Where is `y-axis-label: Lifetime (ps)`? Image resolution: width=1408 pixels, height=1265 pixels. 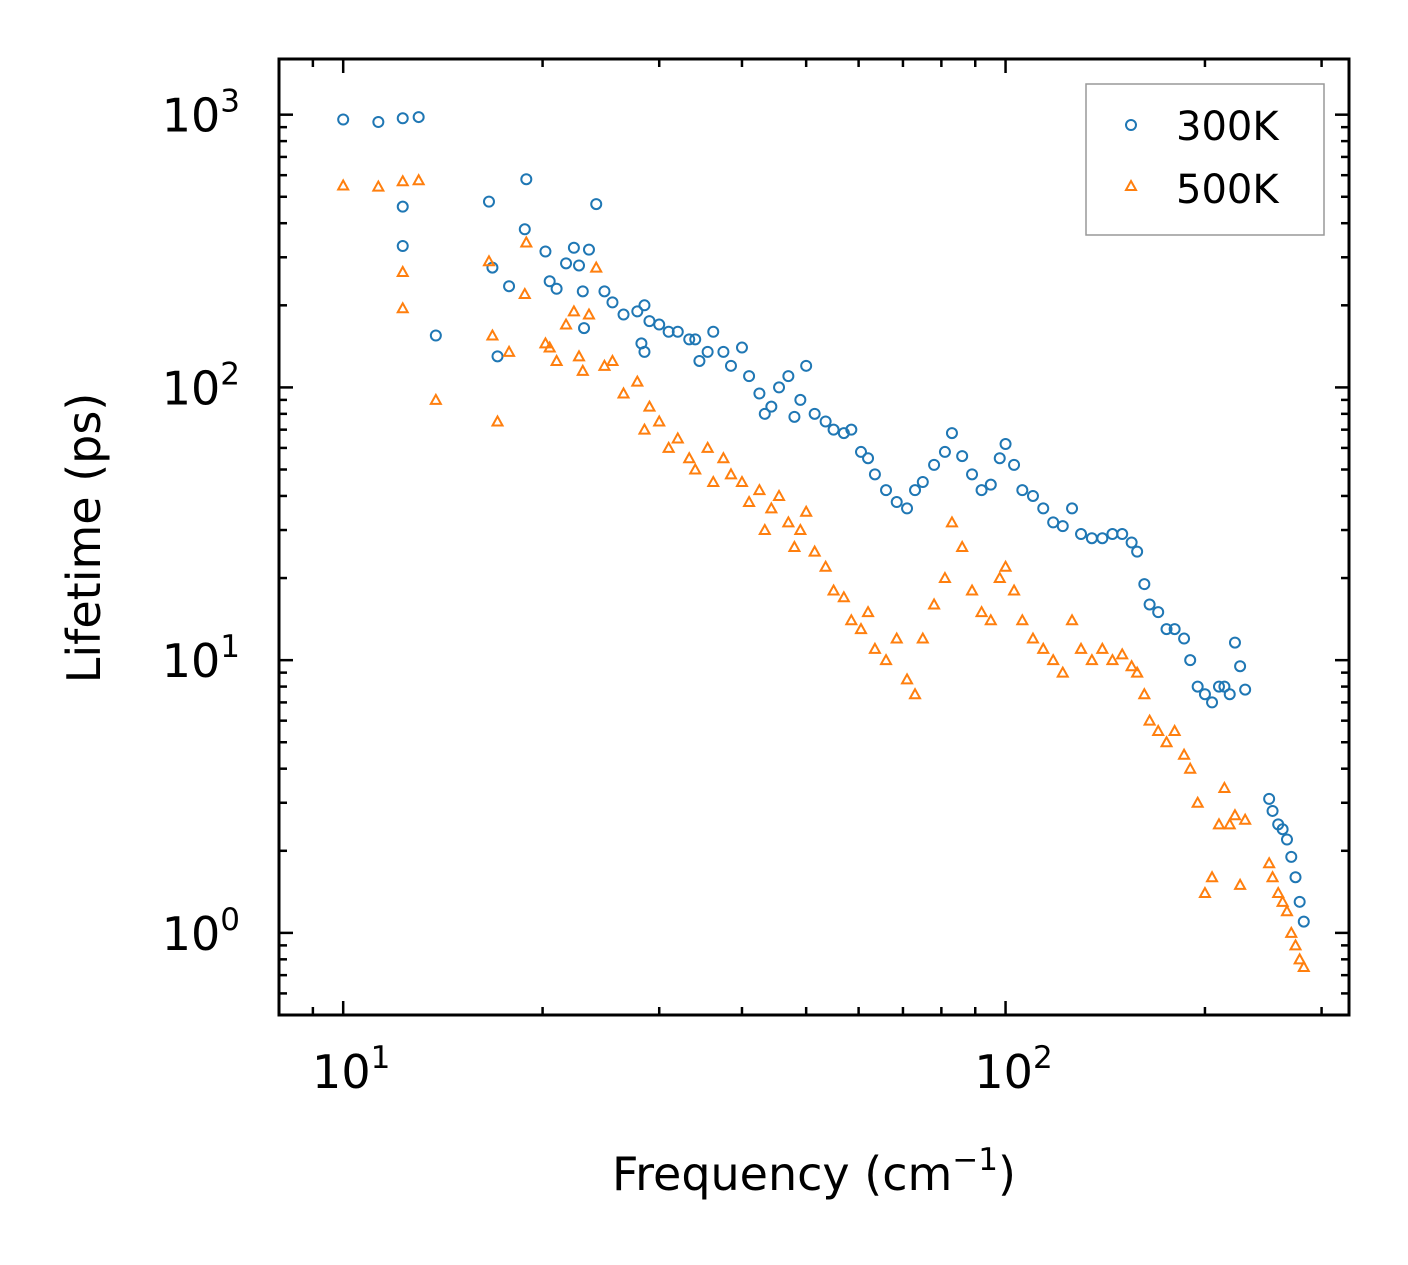 y-axis-label: Lifetime (ps) is located at coordinates (84, 538).